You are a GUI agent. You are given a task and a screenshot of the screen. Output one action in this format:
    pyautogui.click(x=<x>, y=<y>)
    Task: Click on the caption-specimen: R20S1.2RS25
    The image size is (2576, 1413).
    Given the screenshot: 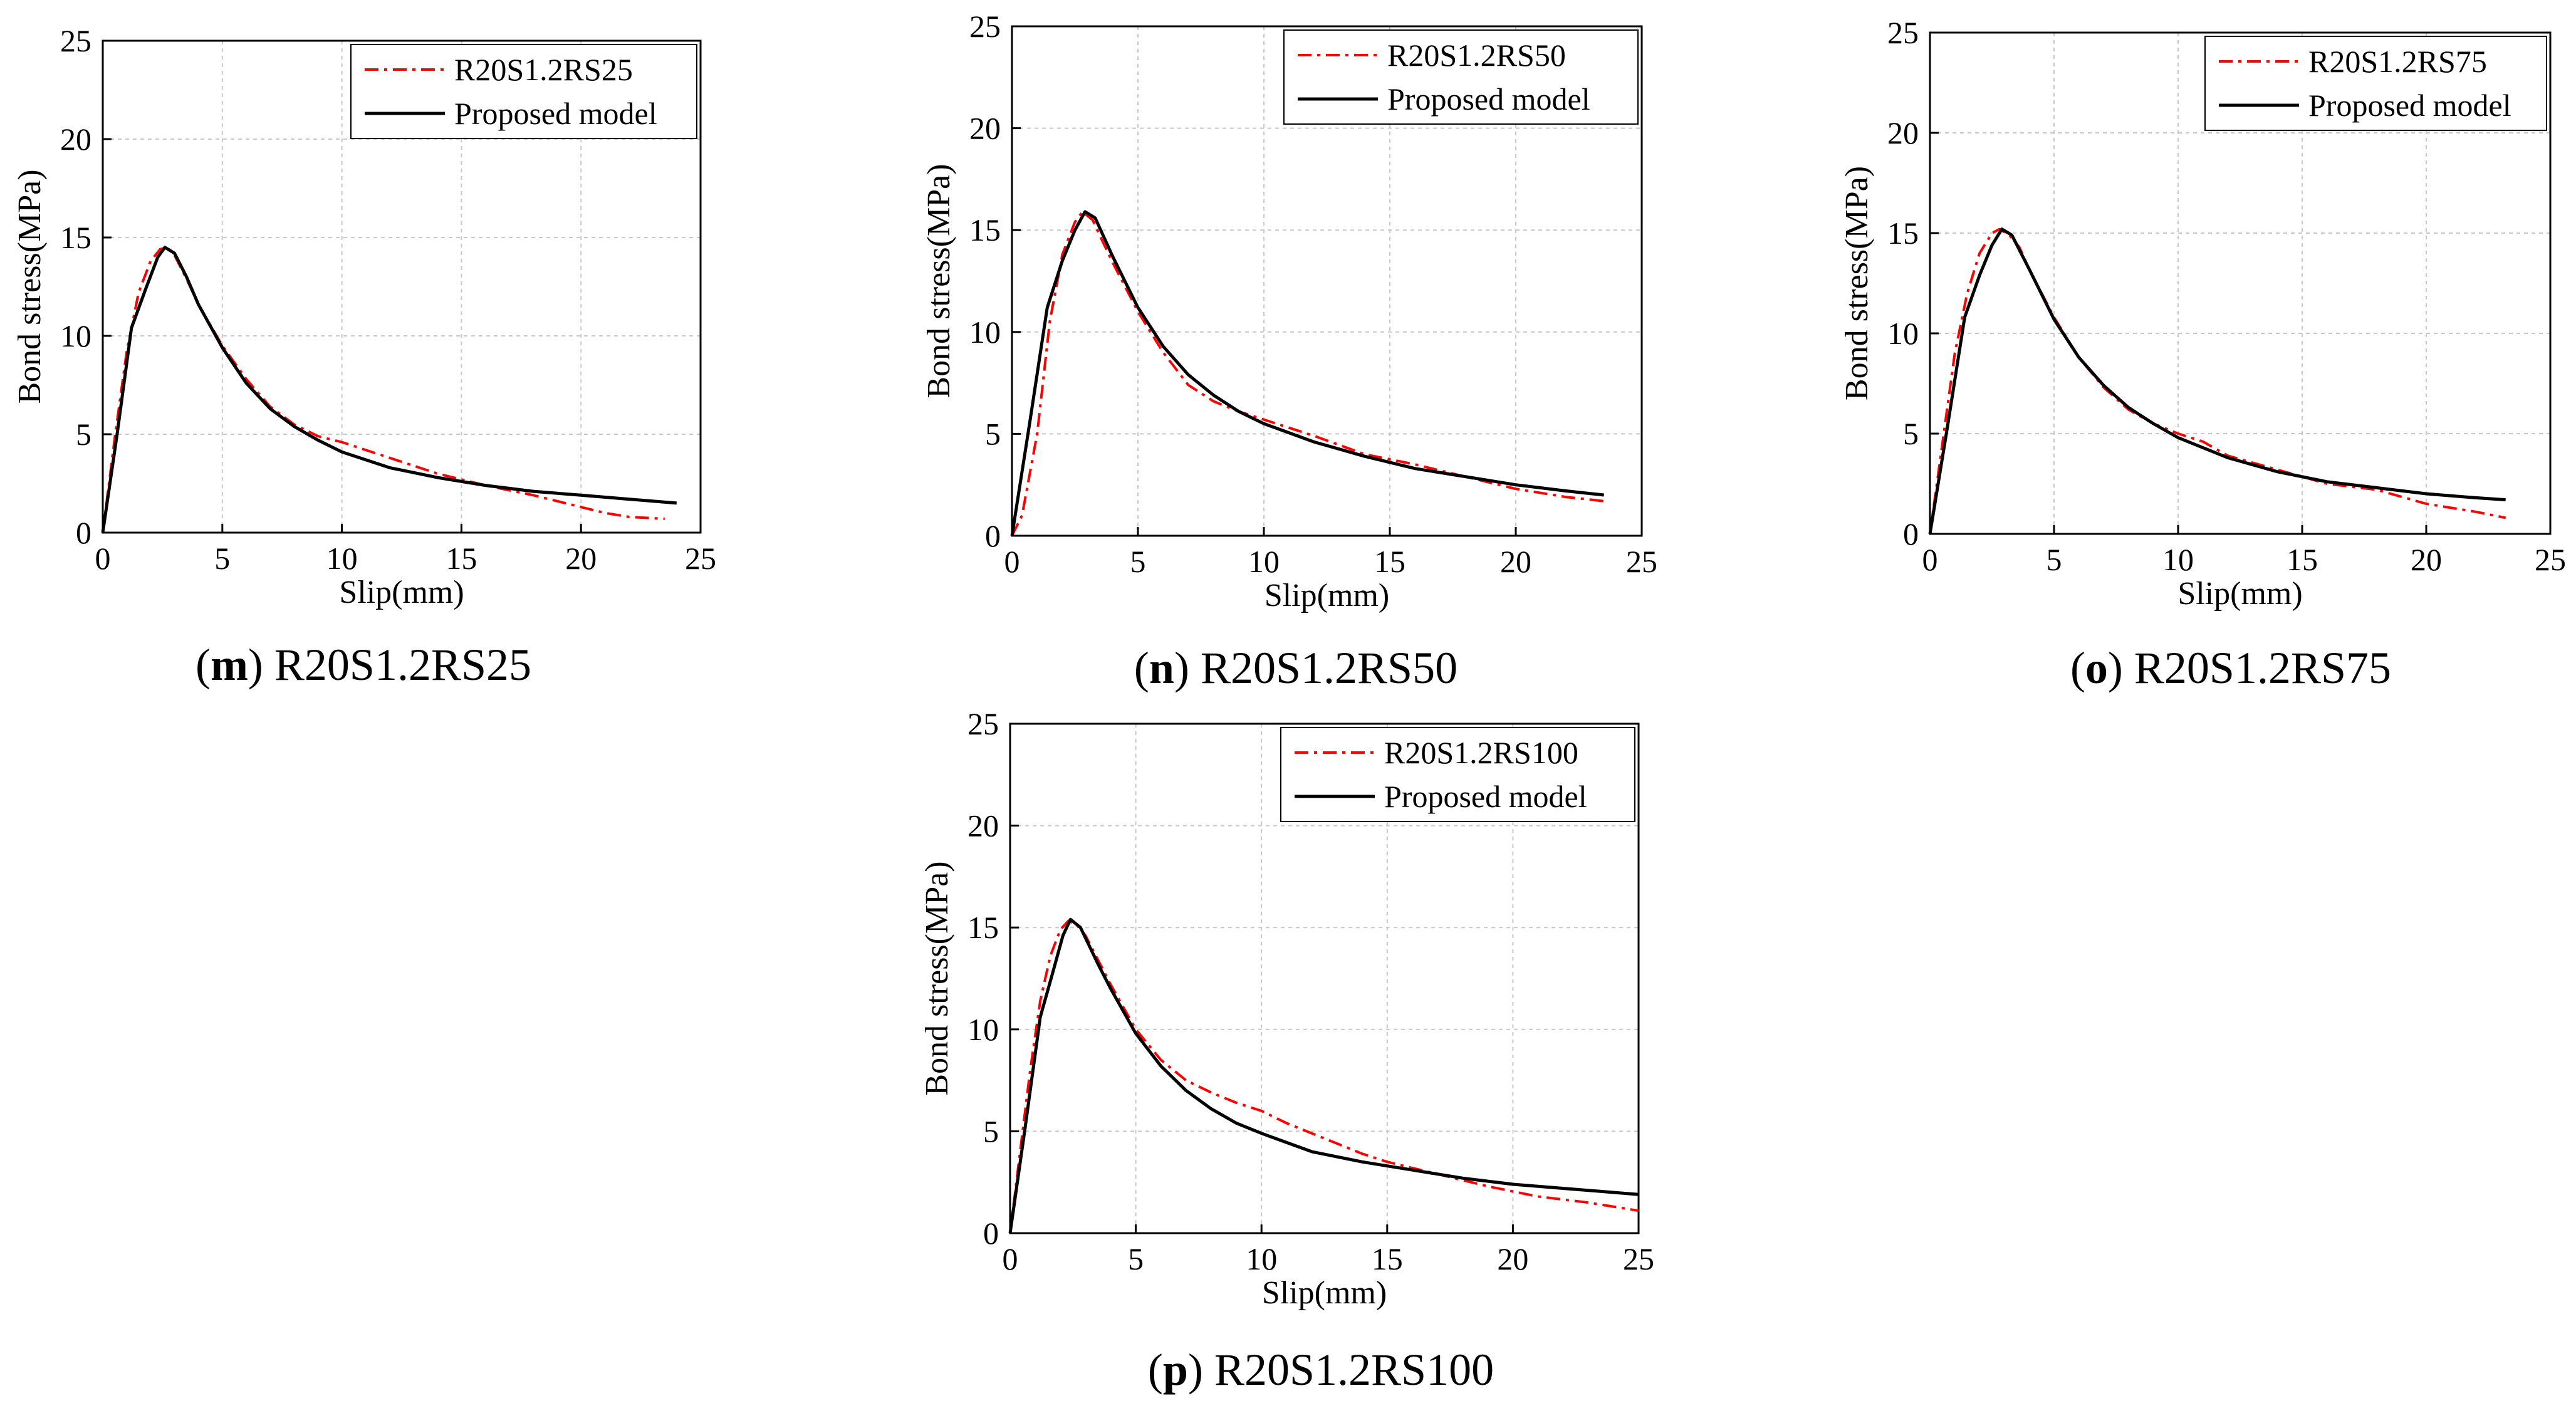 What is the action you would take?
    pyautogui.click(x=402, y=665)
    